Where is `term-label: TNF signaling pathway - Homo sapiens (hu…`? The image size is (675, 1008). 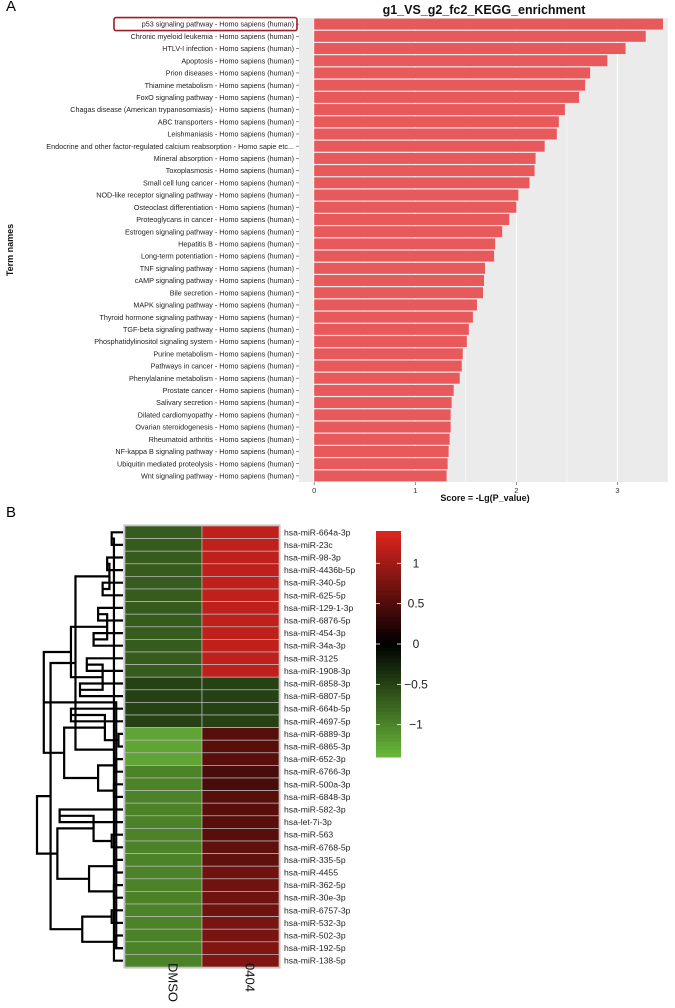
term-label: TNF signaling pathway - Homo sapiens (hu… is located at coordinates (217, 268).